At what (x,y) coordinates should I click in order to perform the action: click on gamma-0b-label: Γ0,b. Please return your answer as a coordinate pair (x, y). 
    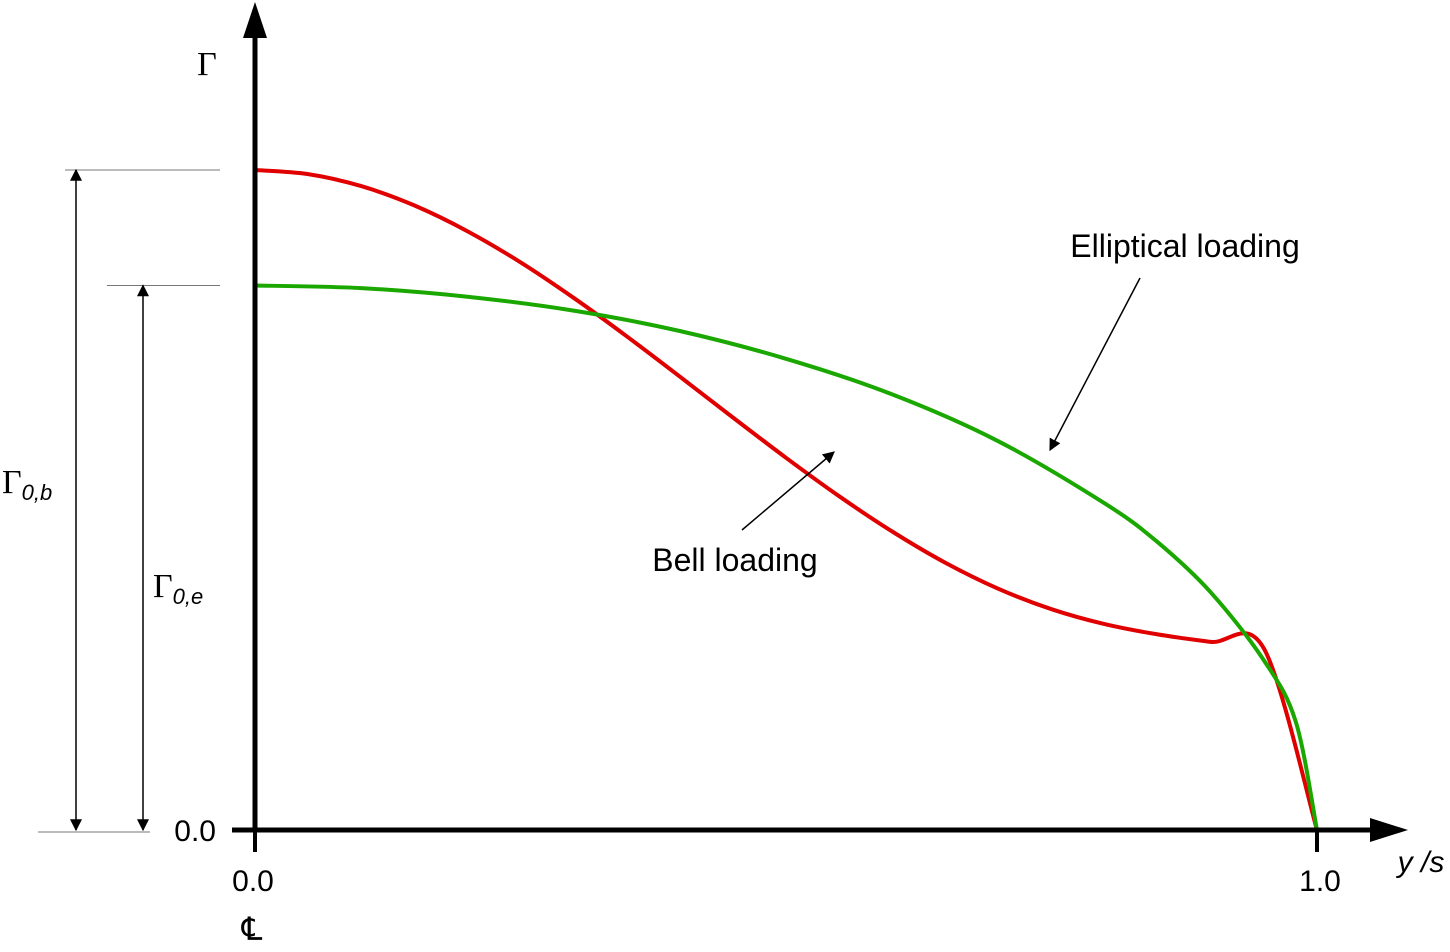
    Looking at the image, I should click on (27, 484).